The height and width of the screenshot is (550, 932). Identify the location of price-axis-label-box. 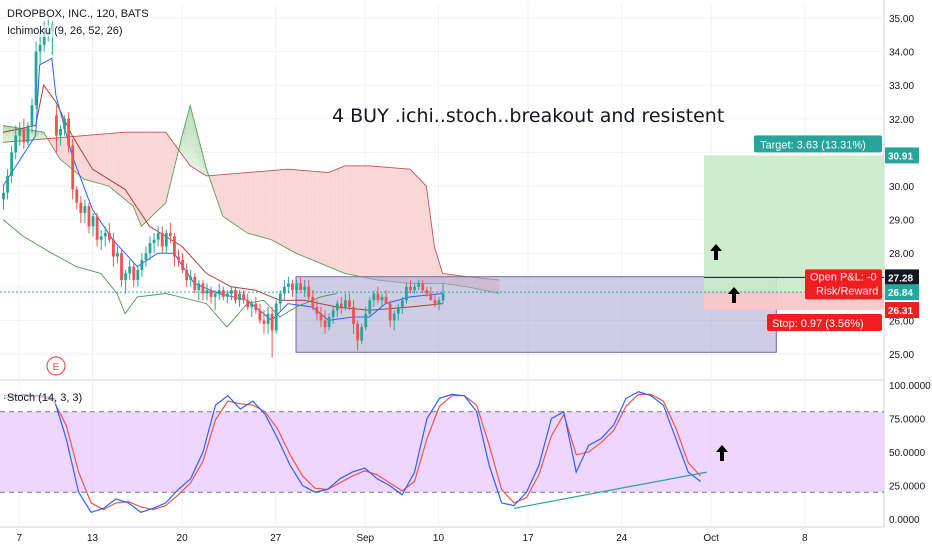
(902, 277).